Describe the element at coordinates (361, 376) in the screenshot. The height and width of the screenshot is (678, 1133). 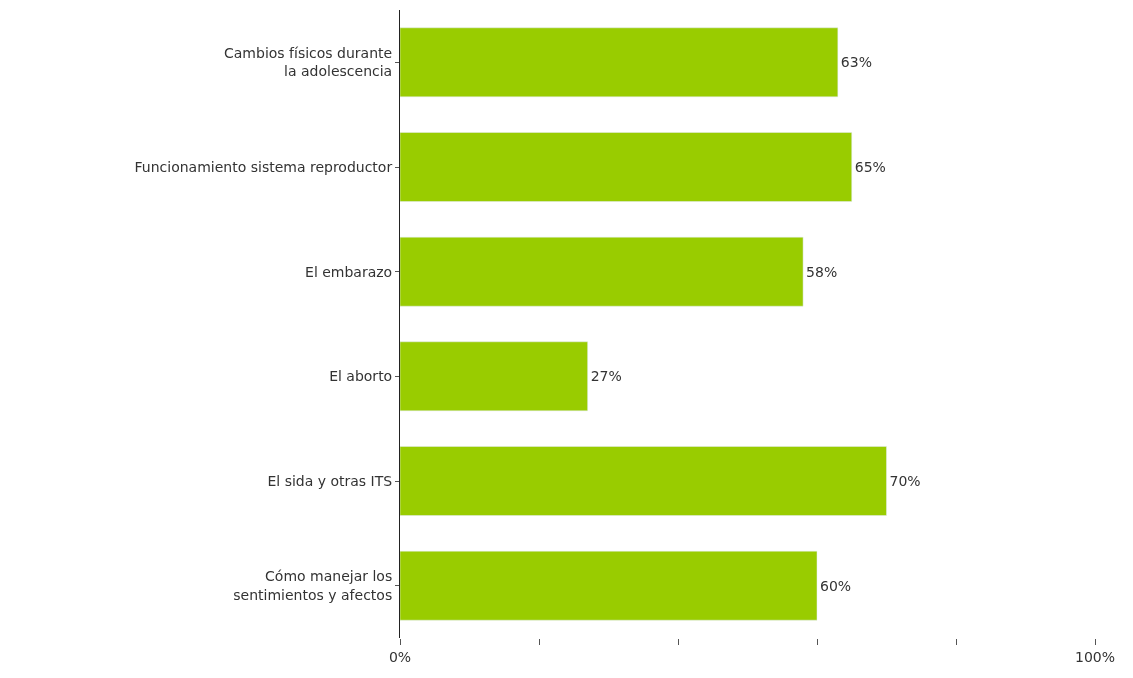
I see `y-tick-label: El aborto` at that location.